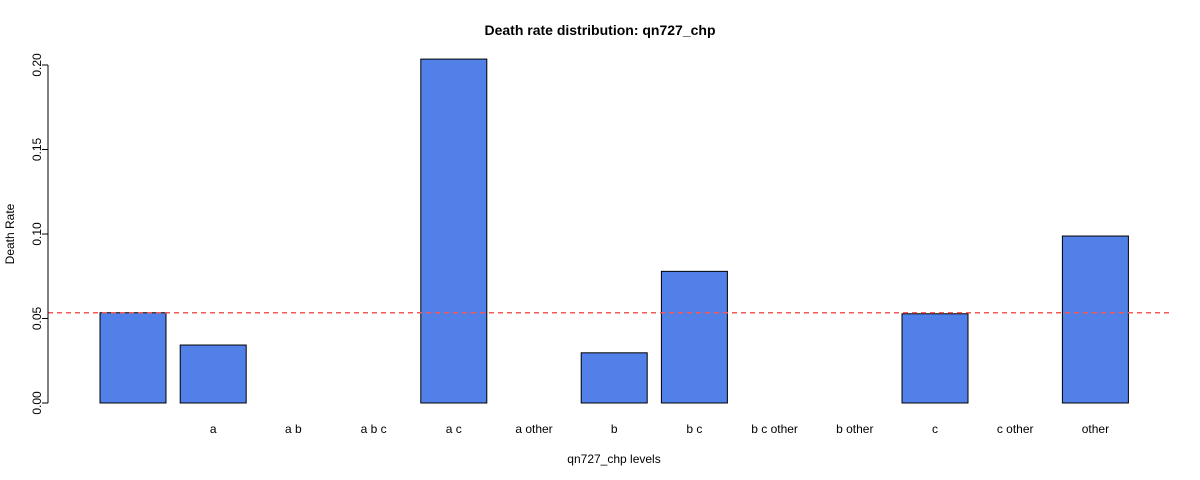 Image resolution: width=1200 pixels, height=480 pixels. Describe the element at coordinates (935, 358) in the screenshot. I see `bar-c` at that location.